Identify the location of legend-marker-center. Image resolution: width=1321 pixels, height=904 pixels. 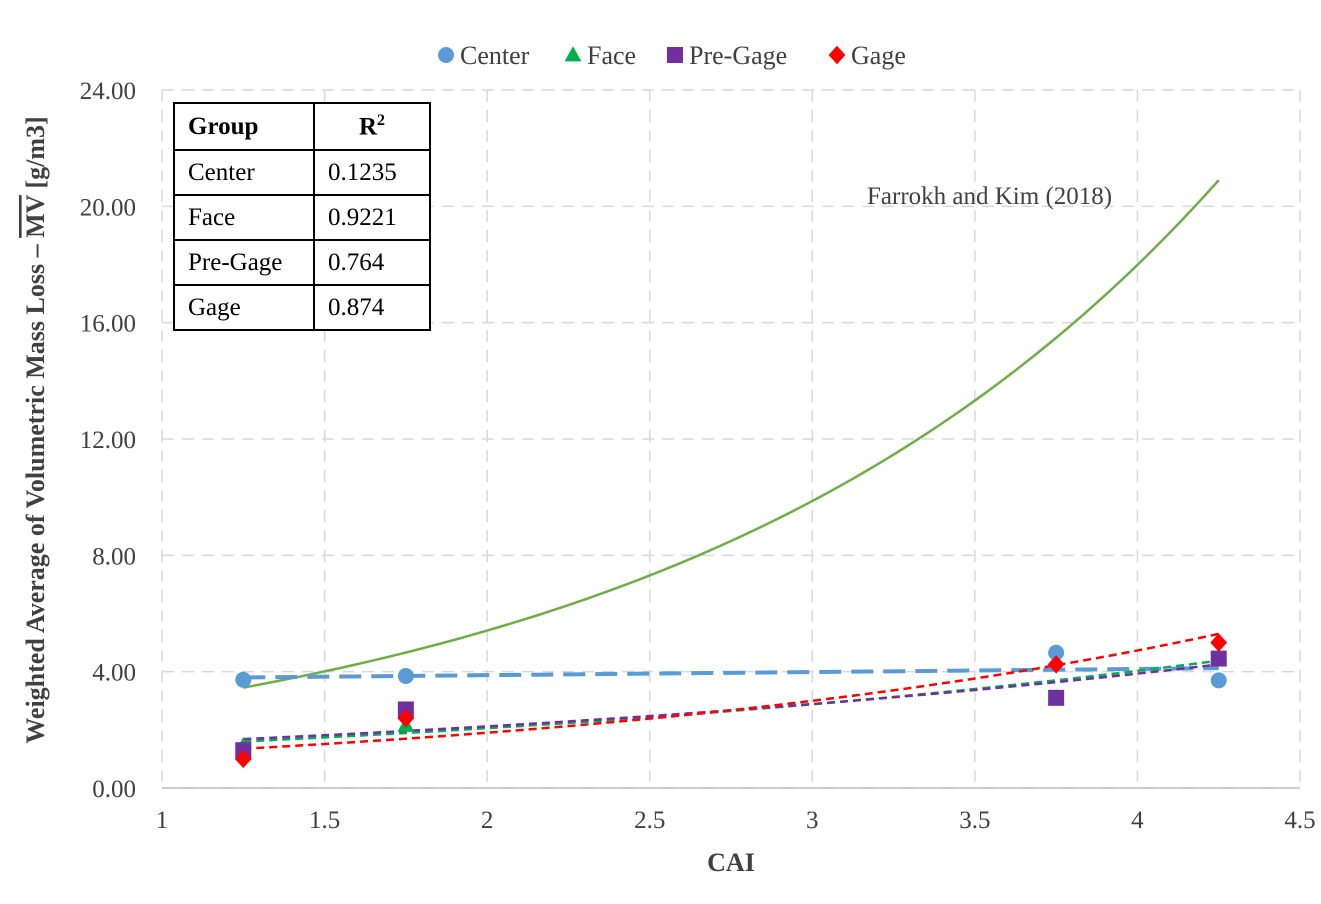
(446, 55).